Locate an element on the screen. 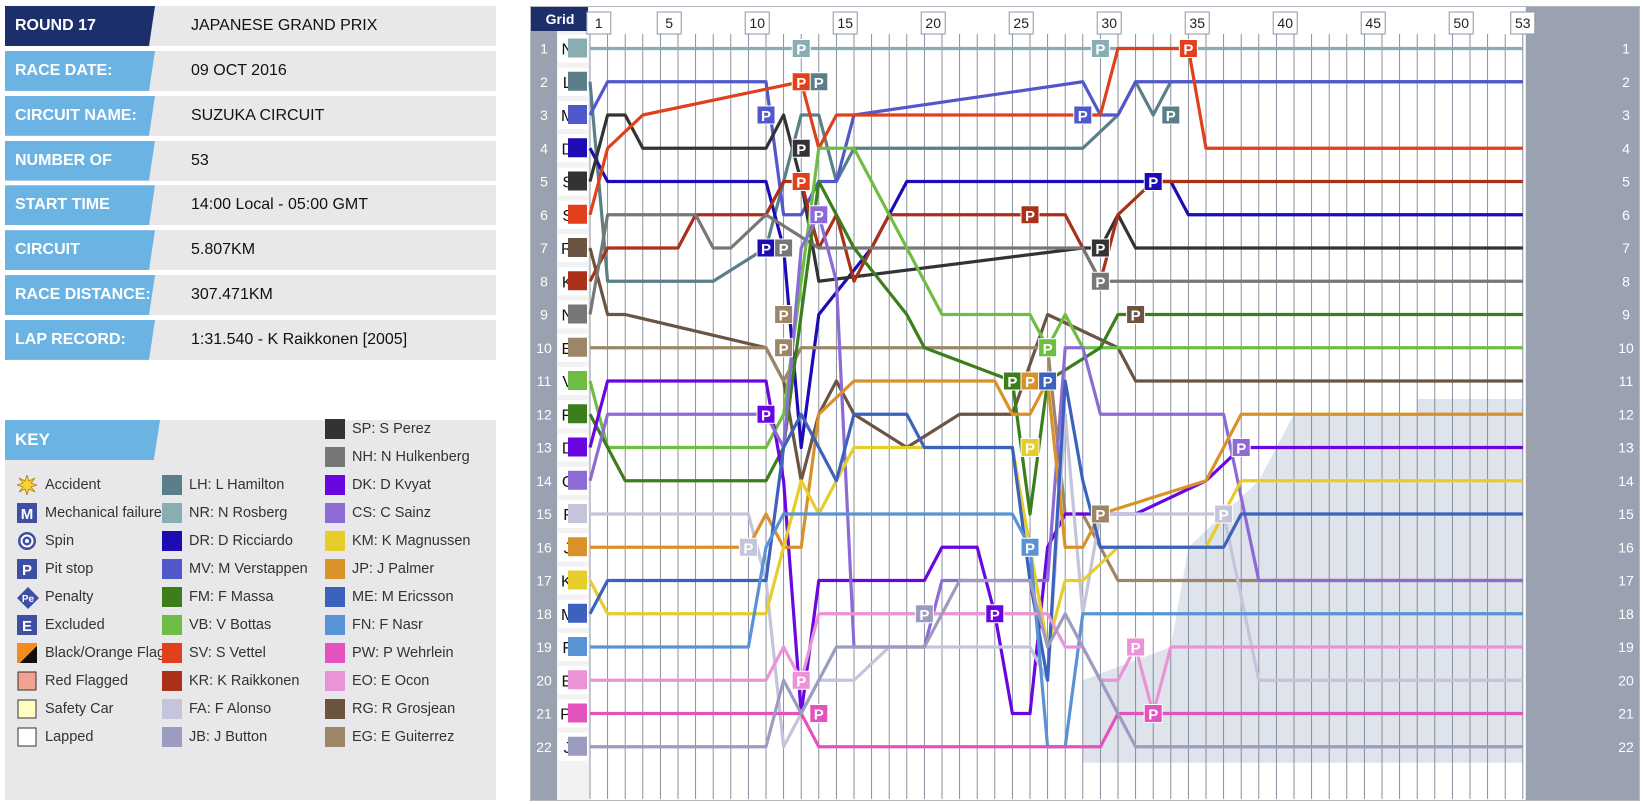 This screenshot has width=1644, height=805. grid-position-number: 19 is located at coordinates (544, 647).